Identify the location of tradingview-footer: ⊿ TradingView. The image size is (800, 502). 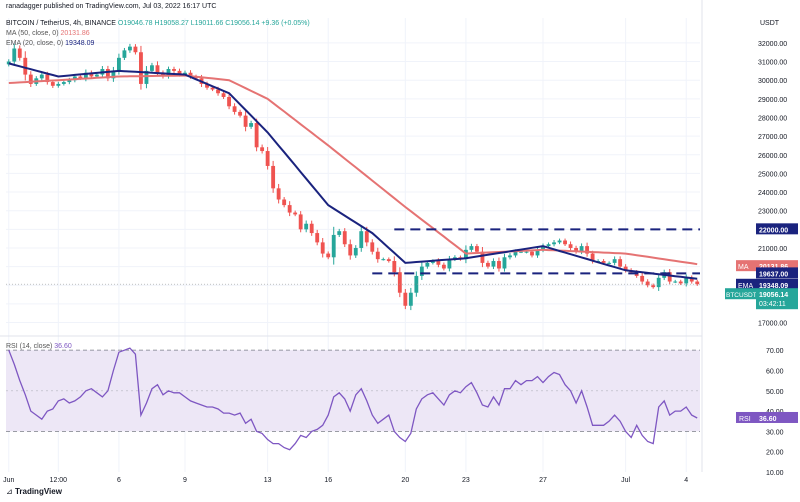
(34, 491).